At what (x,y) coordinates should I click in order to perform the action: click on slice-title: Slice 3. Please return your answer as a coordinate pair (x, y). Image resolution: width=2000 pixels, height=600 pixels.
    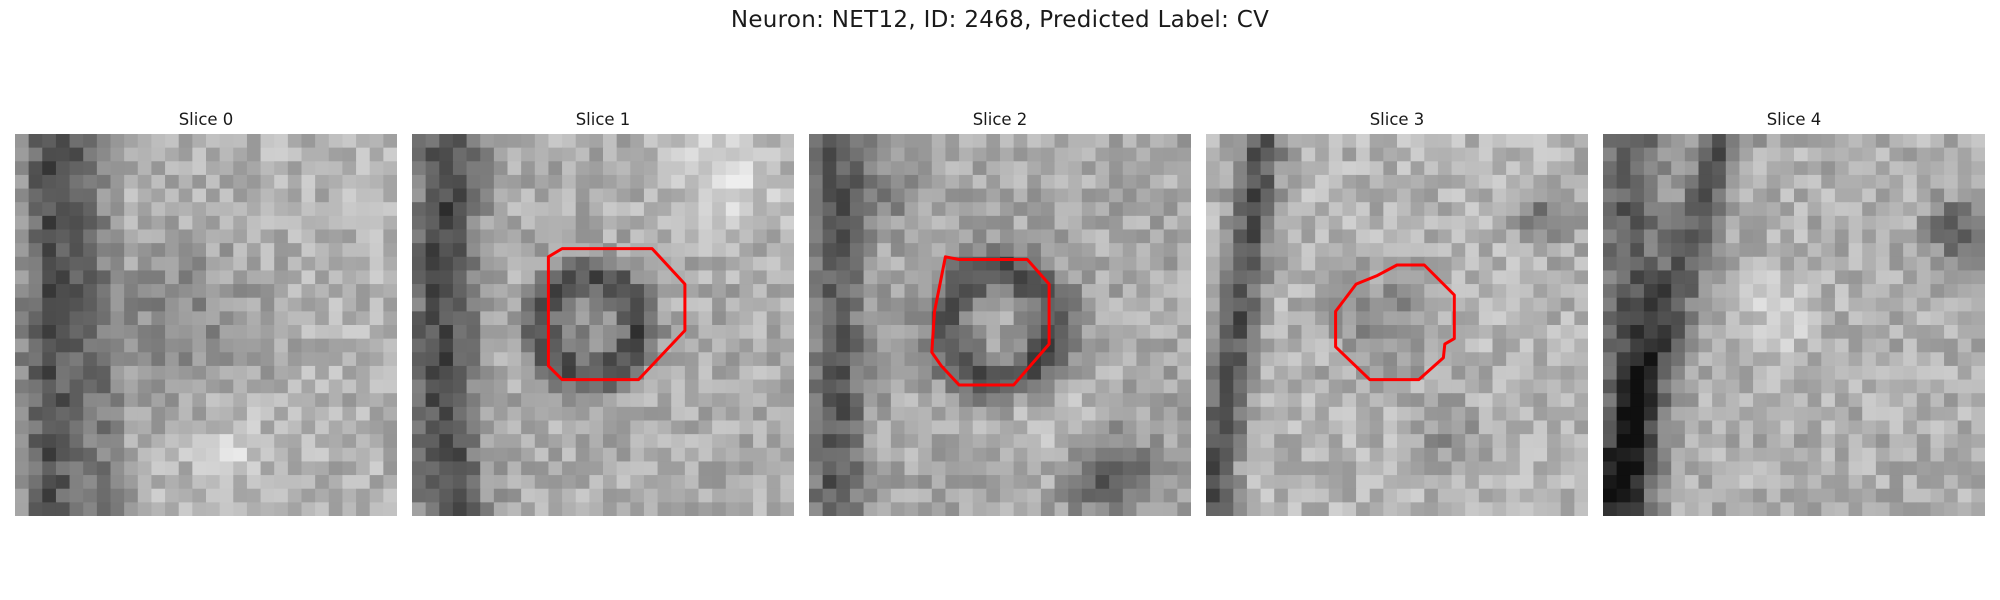
    Looking at the image, I should click on (1397, 120).